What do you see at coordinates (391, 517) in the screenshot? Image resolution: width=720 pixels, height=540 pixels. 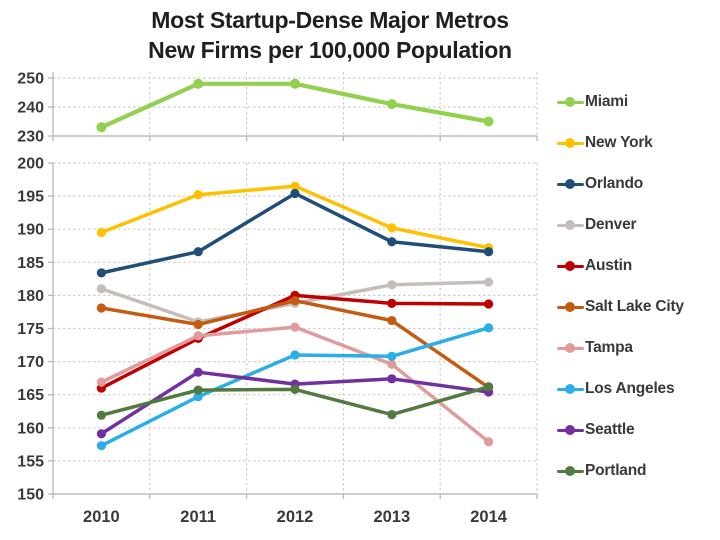 I see `x-tick-label: 2013` at bounding box center [391, 517].